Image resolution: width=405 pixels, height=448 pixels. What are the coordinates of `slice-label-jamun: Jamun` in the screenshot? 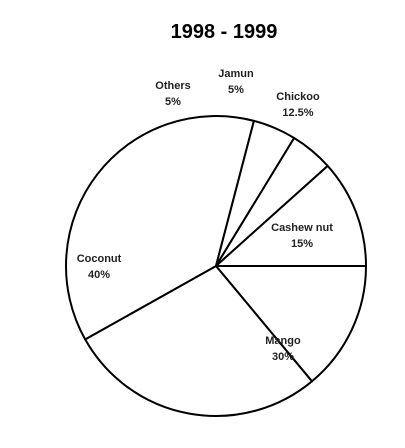 It's located at (236, 74).